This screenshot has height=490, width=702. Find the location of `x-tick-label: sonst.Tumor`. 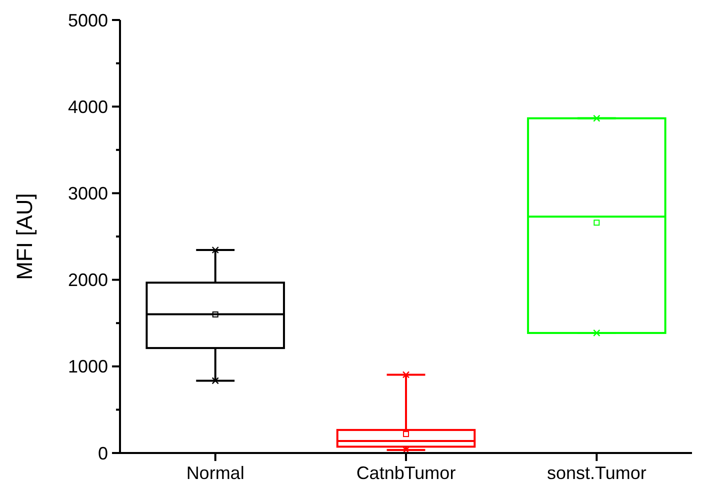

x-tick-label: sonst.Tumor is located at coordinates (596, 473).